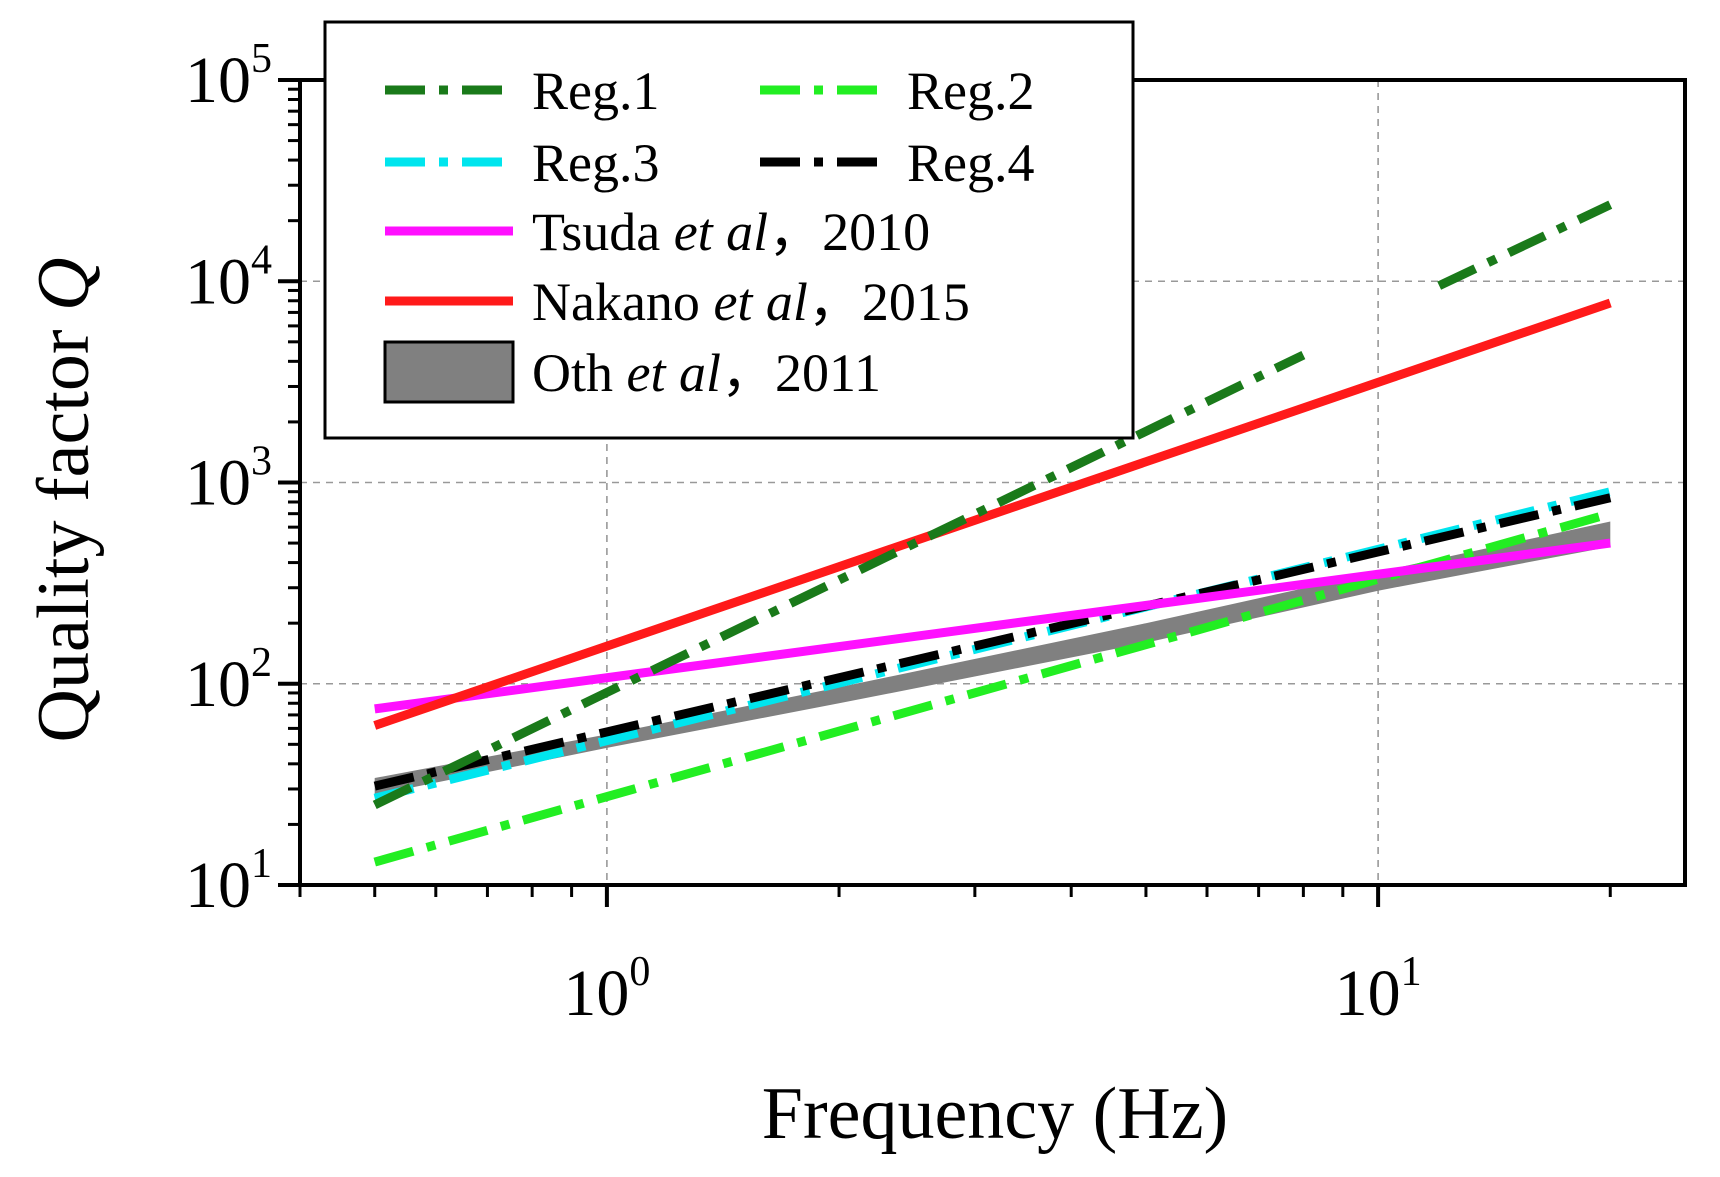  What do you see at coordinates (596, 91) in the screenshot?
I see `legend-label: Reg.1` at bounding box center [596, 91].